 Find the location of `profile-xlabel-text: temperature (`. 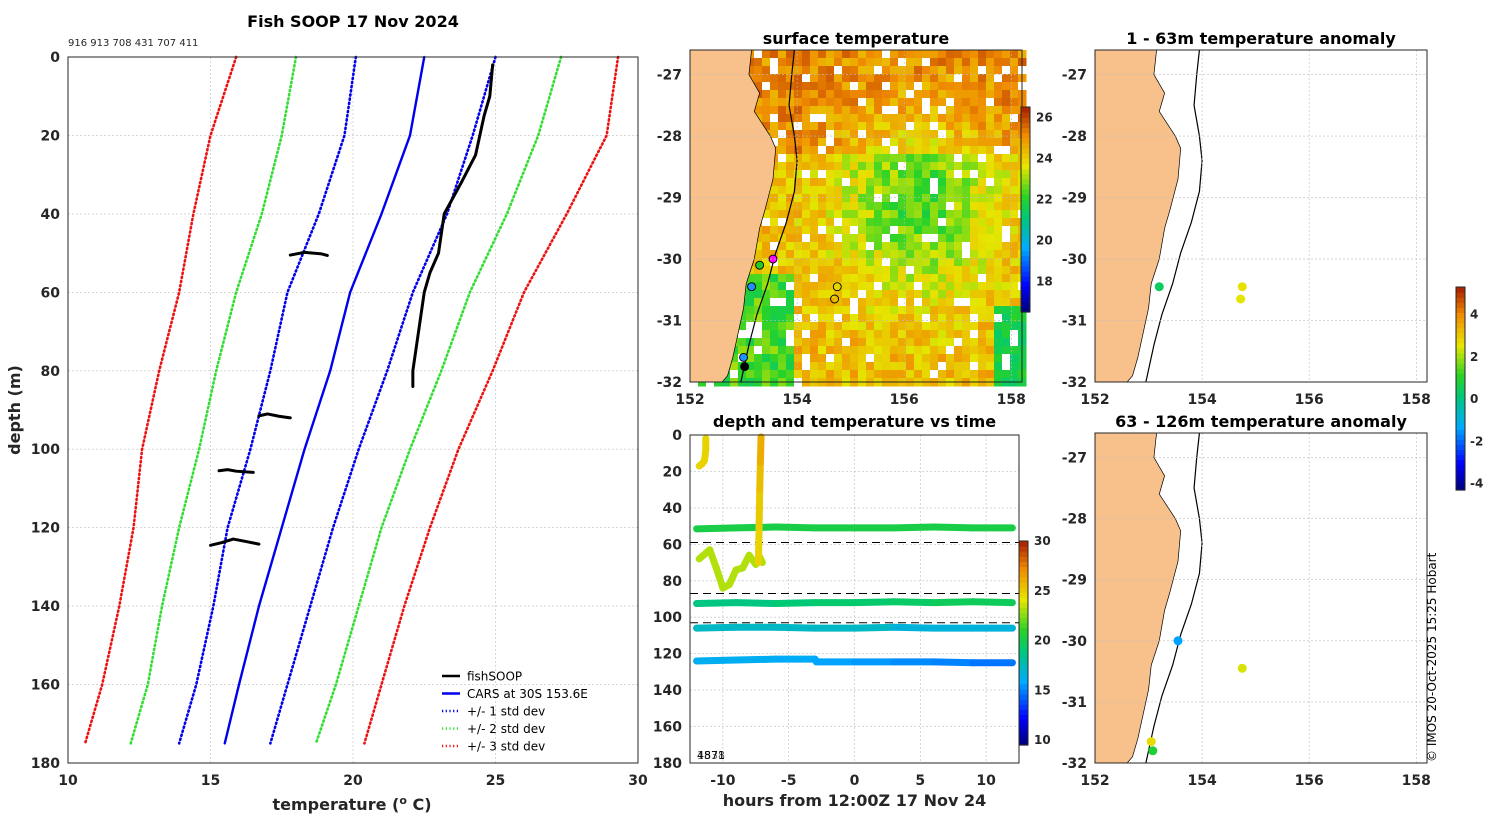

profile-xlabel-text: temperature ( is located at coordinates (335, 804).